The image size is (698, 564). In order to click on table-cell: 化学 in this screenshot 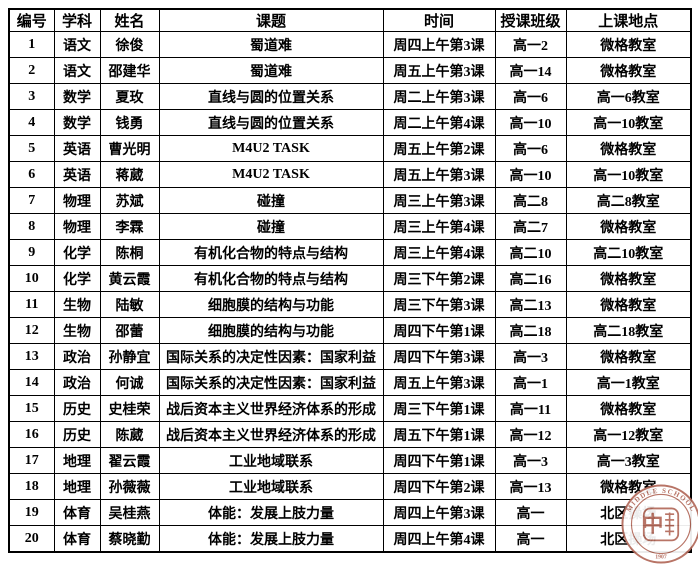, I will do `click(77, 278)`.